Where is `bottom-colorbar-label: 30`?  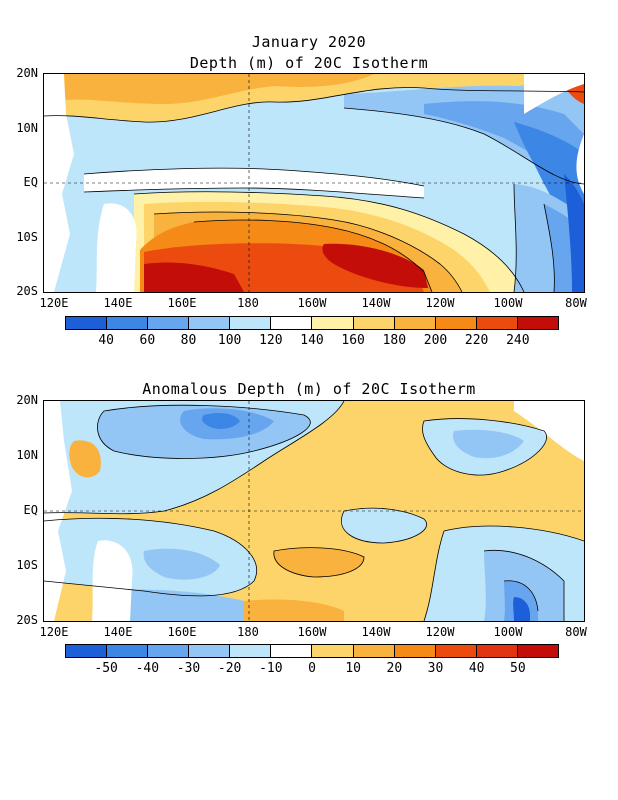
bottom-colorbar-label: 30 is located at coordinates (435, 668).